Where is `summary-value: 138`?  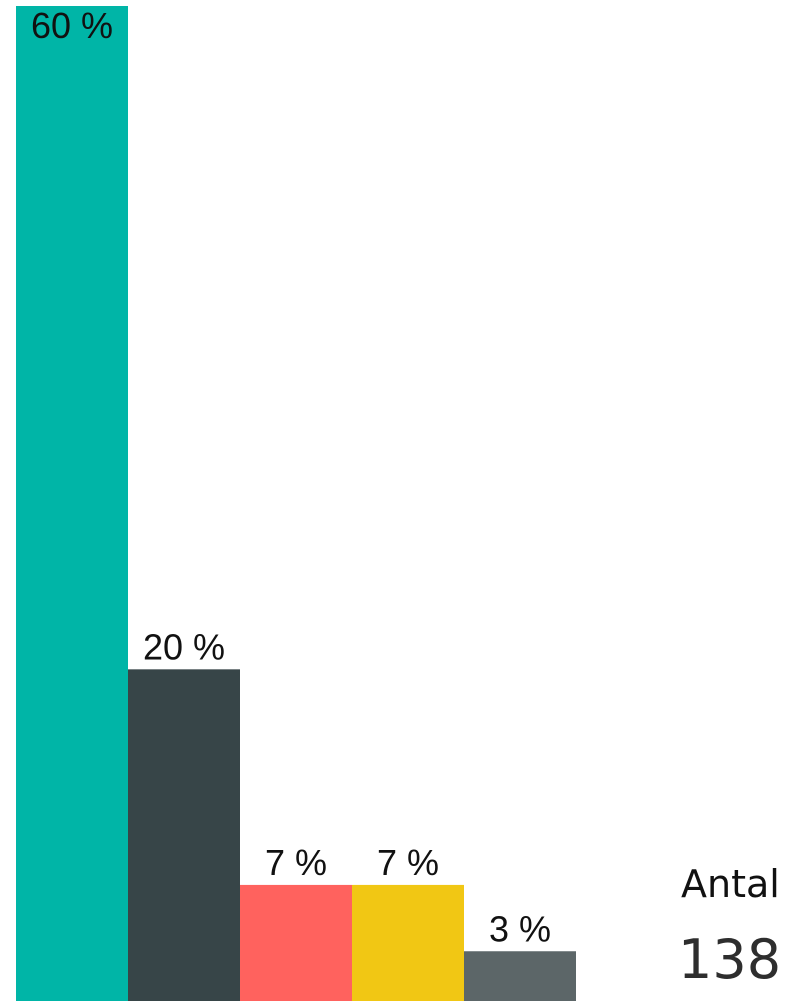
summary-value: 138 is located at coordinates (730, 959).